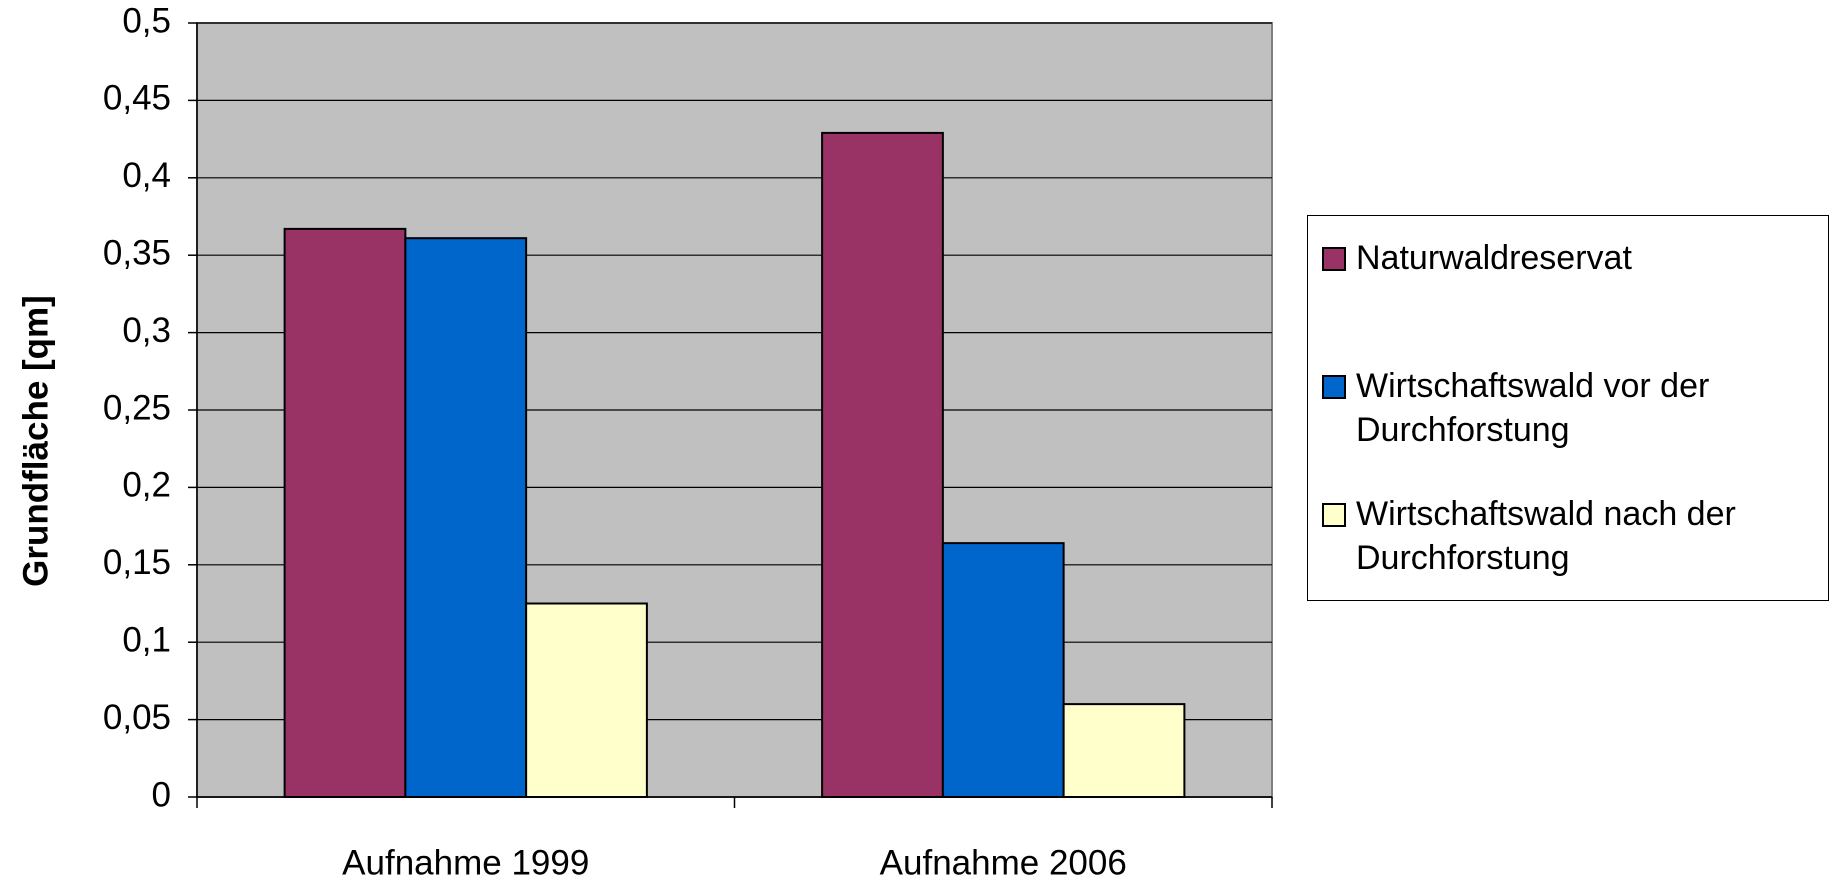 The image size is (1840, 886). I want to click on y-tick-label: 0,35, so click(137, 252).